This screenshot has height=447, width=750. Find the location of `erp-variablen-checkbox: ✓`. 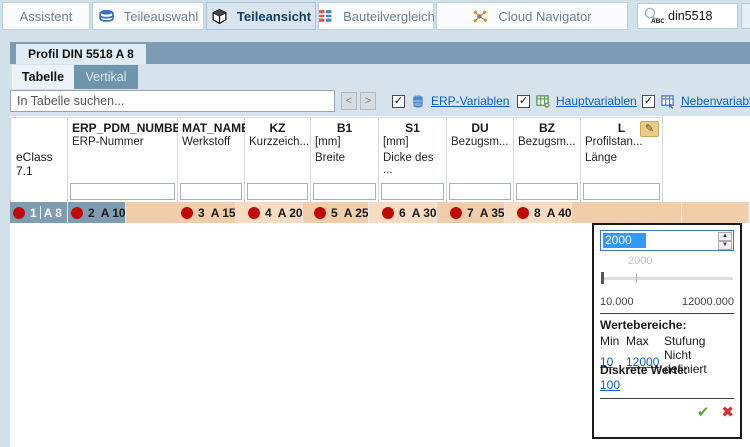

erp-variablen-checkbox: ✓ is located at coordinates (398, 101).